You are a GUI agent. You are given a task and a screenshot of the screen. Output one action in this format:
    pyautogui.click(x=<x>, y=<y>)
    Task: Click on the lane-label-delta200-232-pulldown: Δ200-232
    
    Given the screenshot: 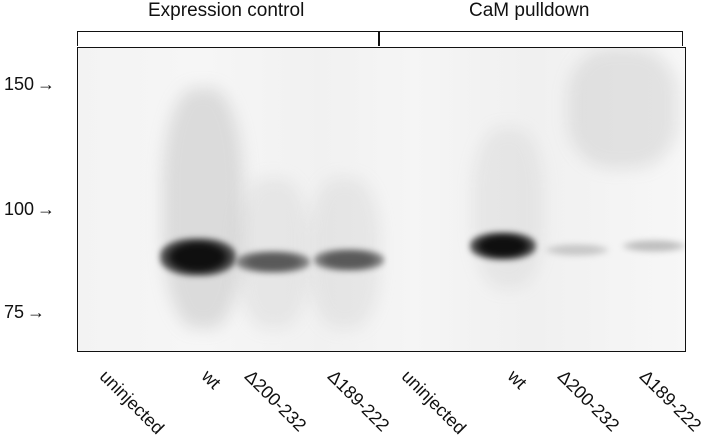 What is the action you would take?
    pyautogui.click(x=588, y=401)
    